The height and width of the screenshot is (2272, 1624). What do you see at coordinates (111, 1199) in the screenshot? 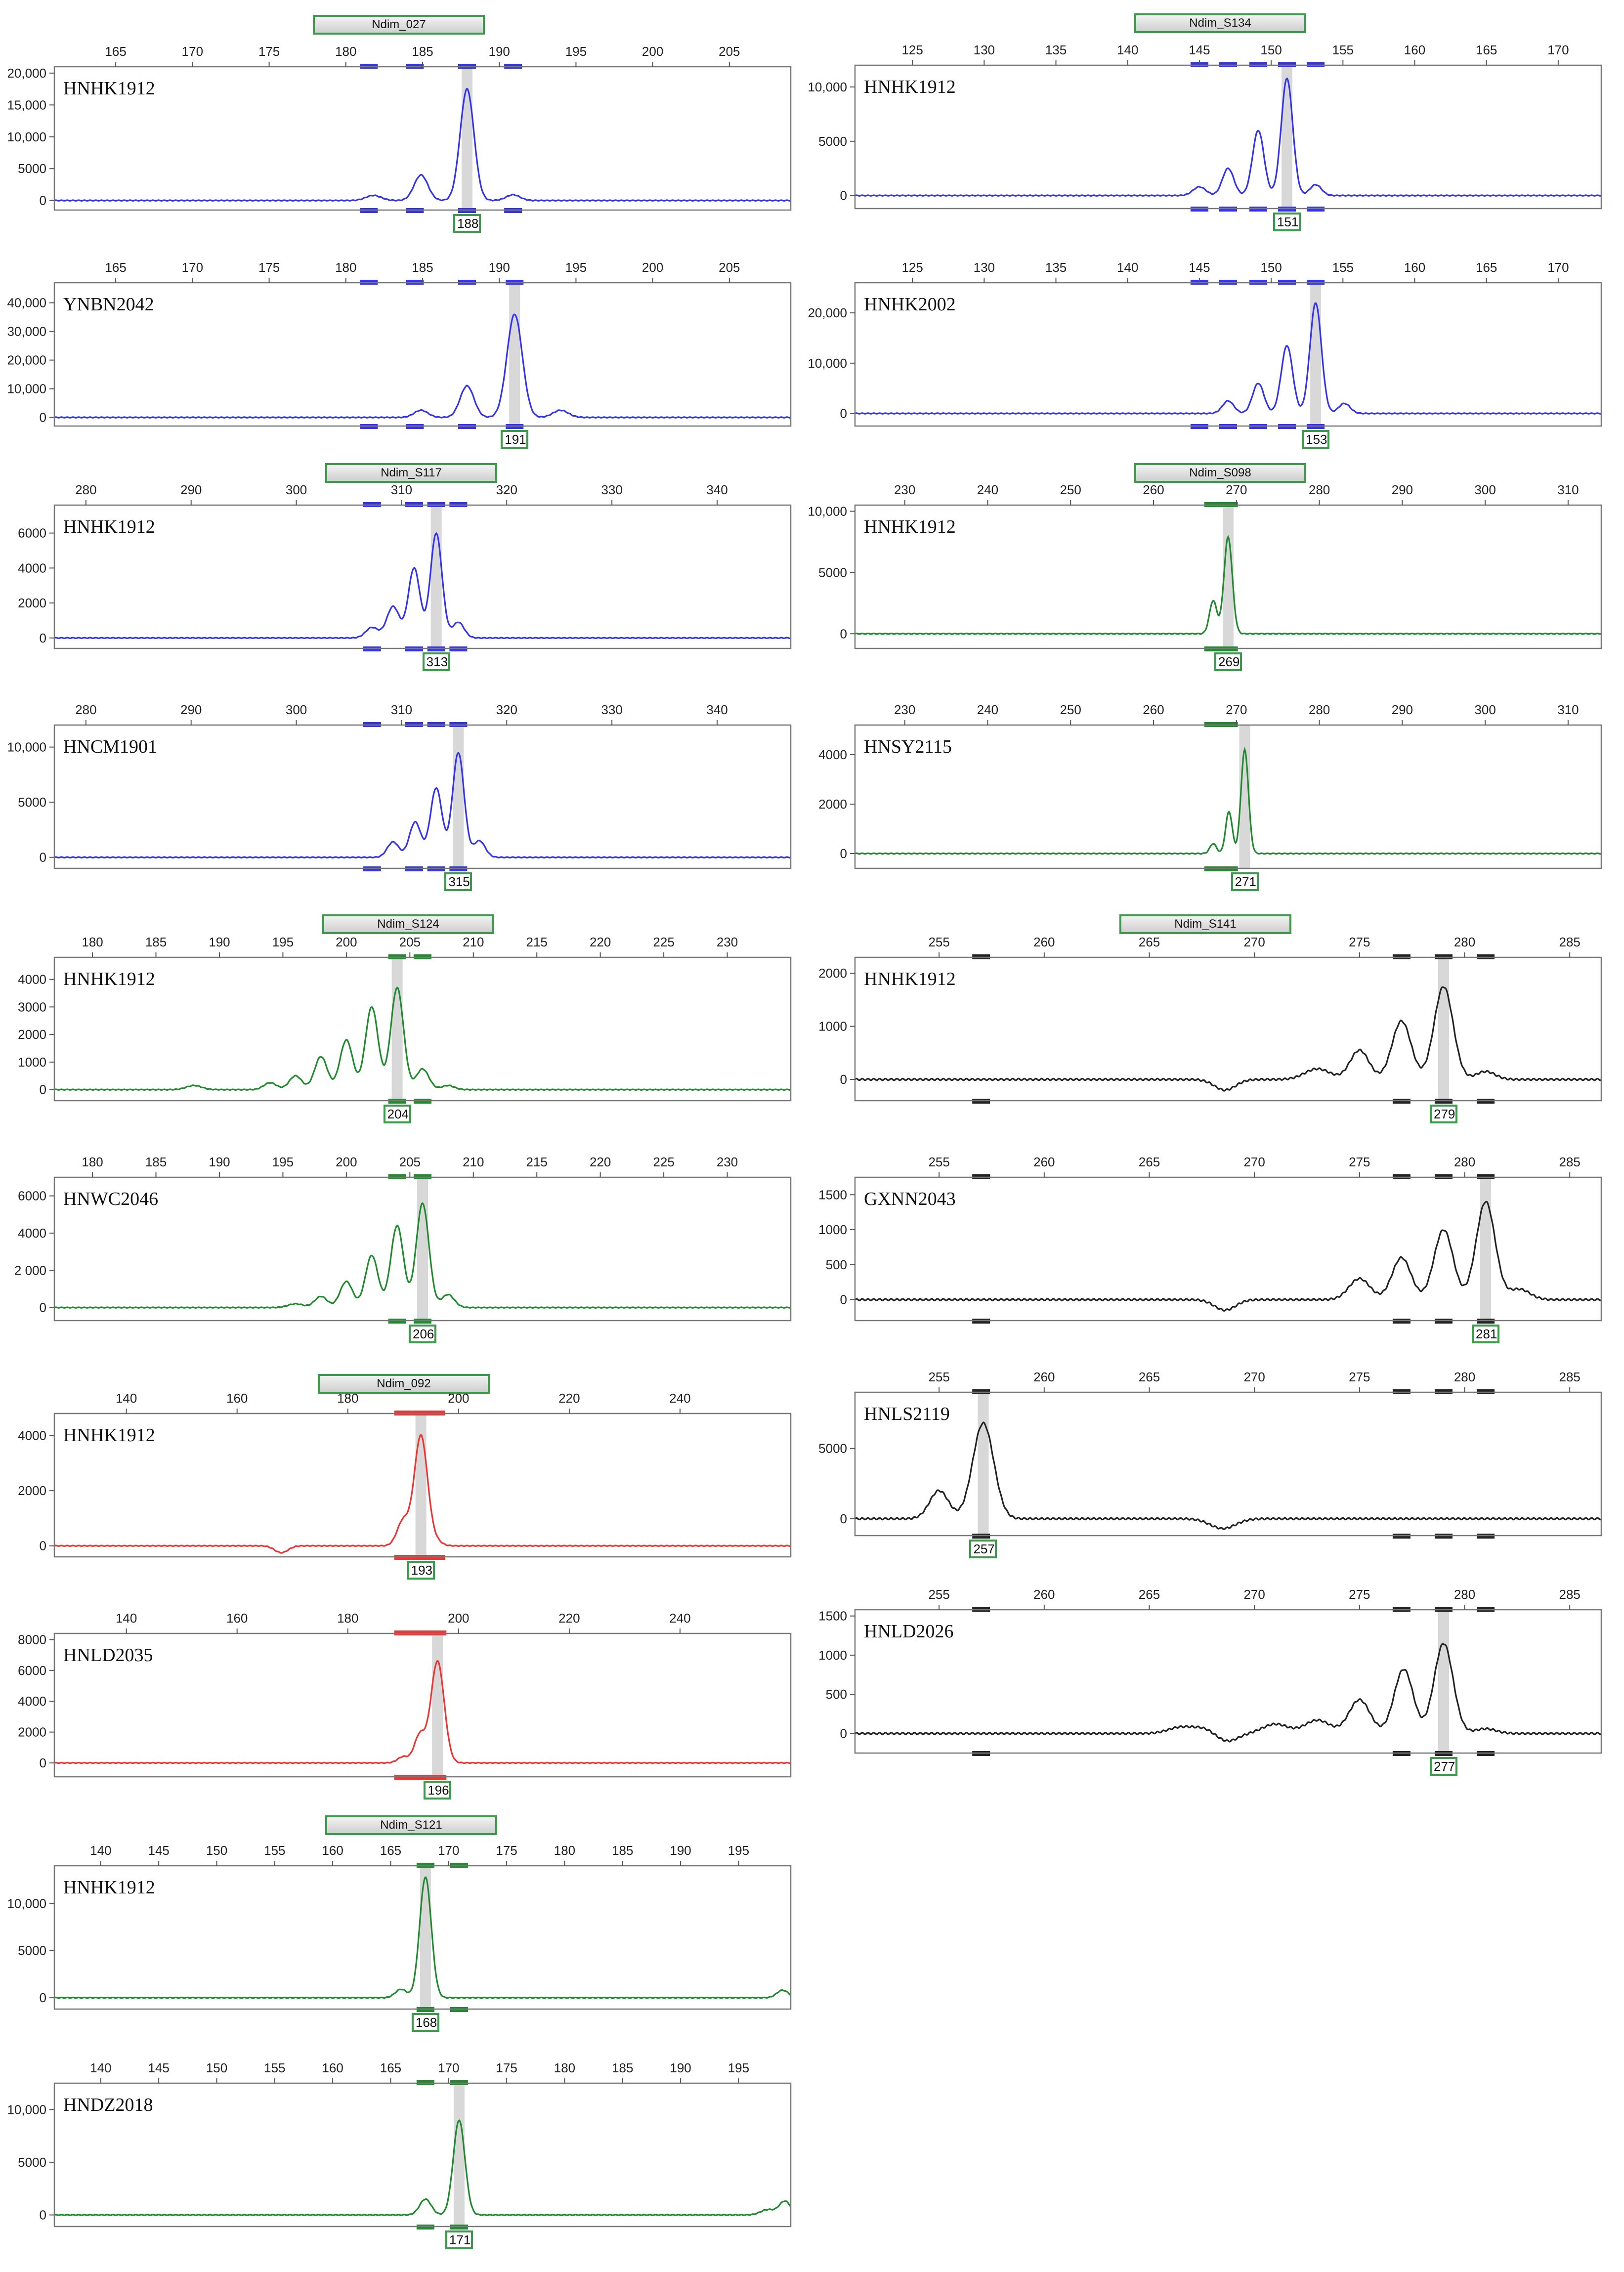
I see `sample-label: HNWC2046` at bounding box center [111, 1199].